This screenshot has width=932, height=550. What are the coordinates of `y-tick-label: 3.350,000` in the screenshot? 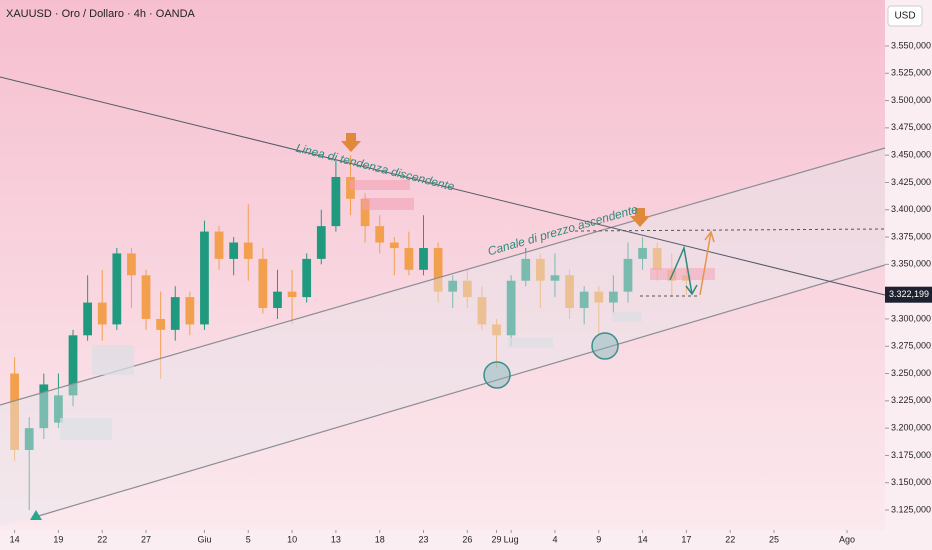 It's located at (911, 264).